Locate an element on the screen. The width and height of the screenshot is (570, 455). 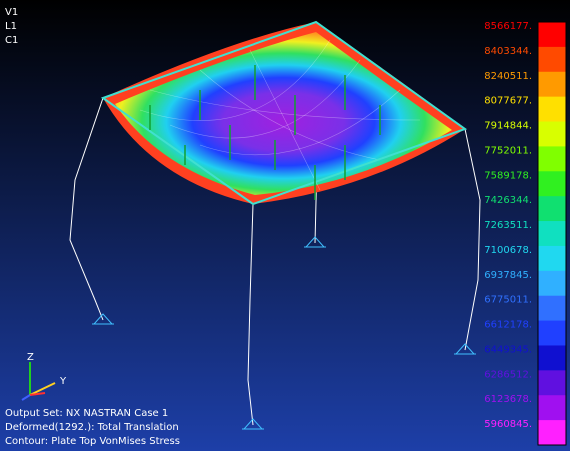
legend-label: 6775011. is located at coordinates (508, 300).